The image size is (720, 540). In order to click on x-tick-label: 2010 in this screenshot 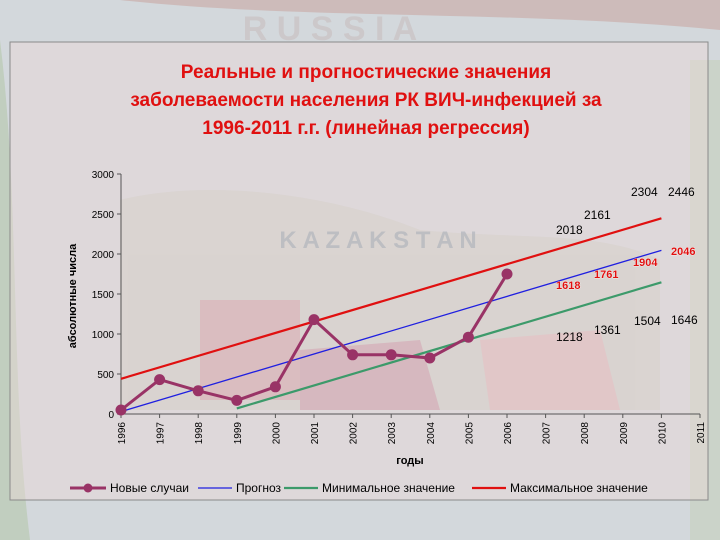, I will do `click(662, 433)`.